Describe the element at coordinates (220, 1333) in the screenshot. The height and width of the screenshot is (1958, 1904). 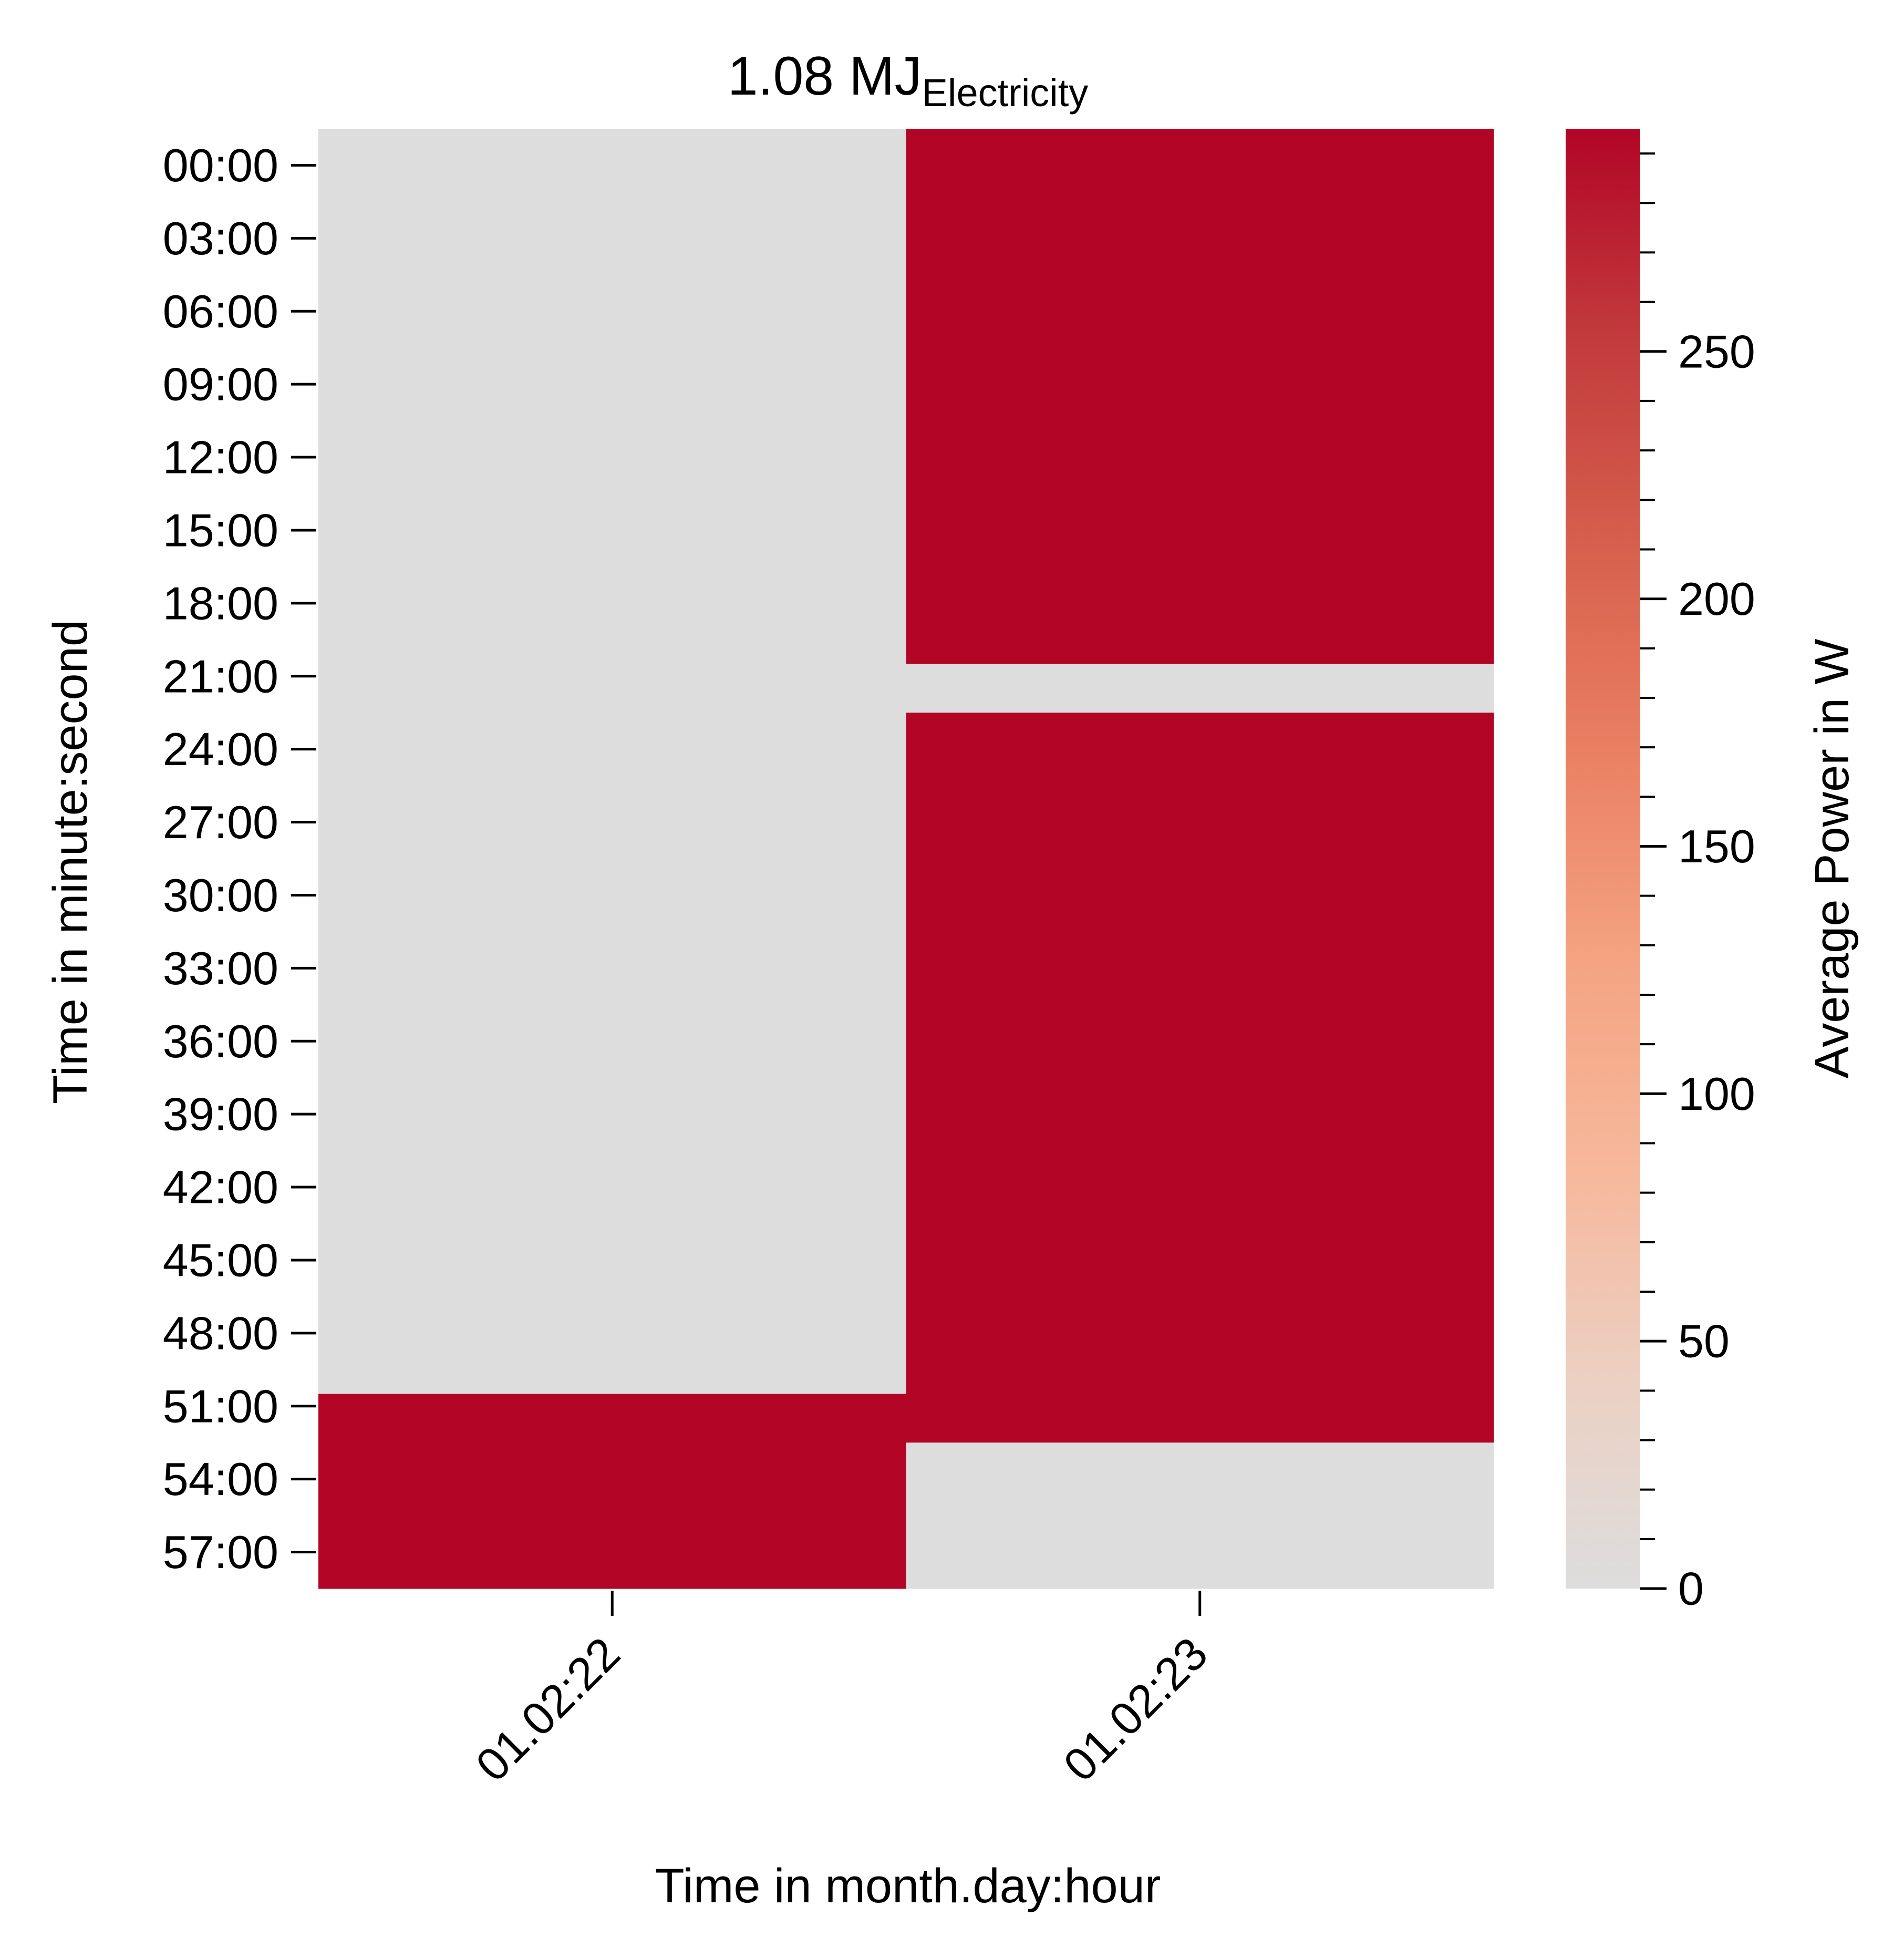
I see `y-tick-label: 48:00` at that location.